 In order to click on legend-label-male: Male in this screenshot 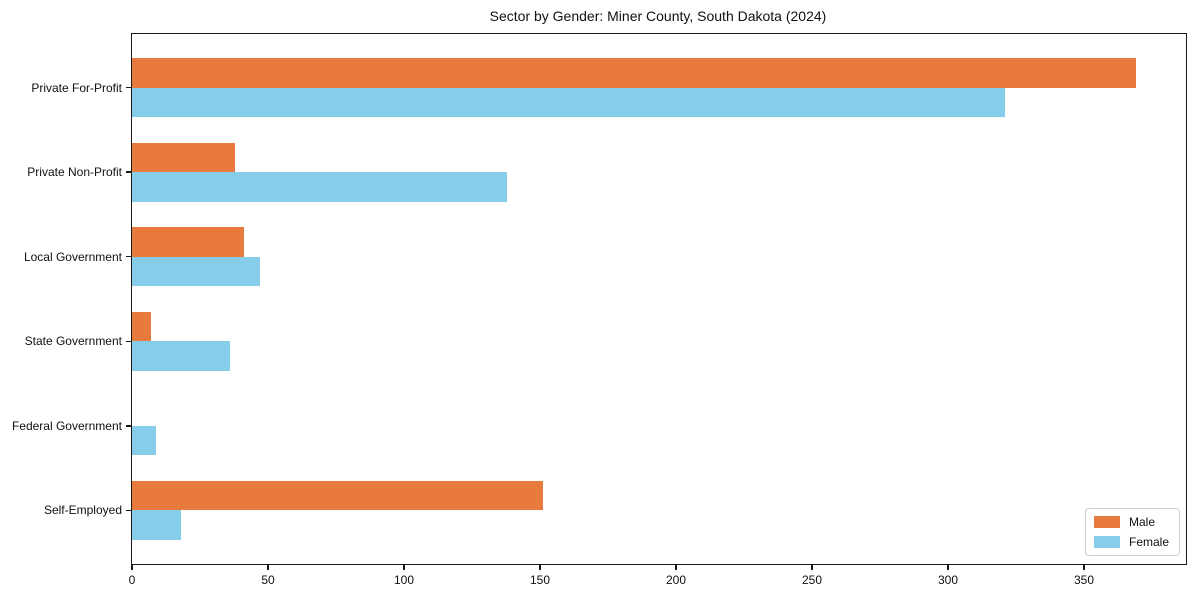, I will do `click(1141, 522)`.